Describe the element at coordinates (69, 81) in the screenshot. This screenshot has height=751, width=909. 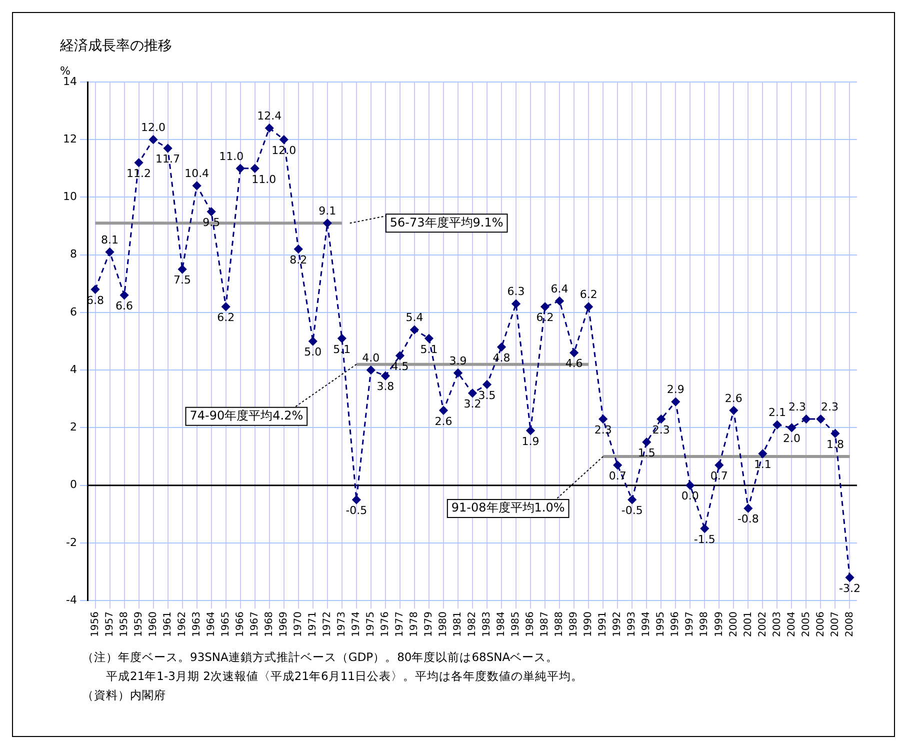
I see `y-tick-label: 14` at that location.